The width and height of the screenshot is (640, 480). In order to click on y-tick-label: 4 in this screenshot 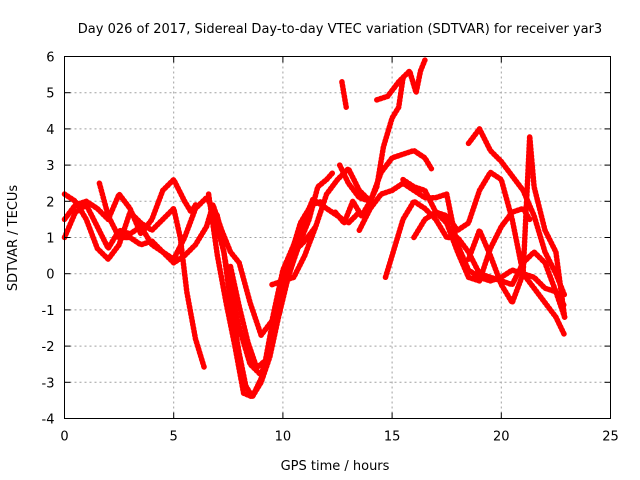, I will do `click(50, 130)`.